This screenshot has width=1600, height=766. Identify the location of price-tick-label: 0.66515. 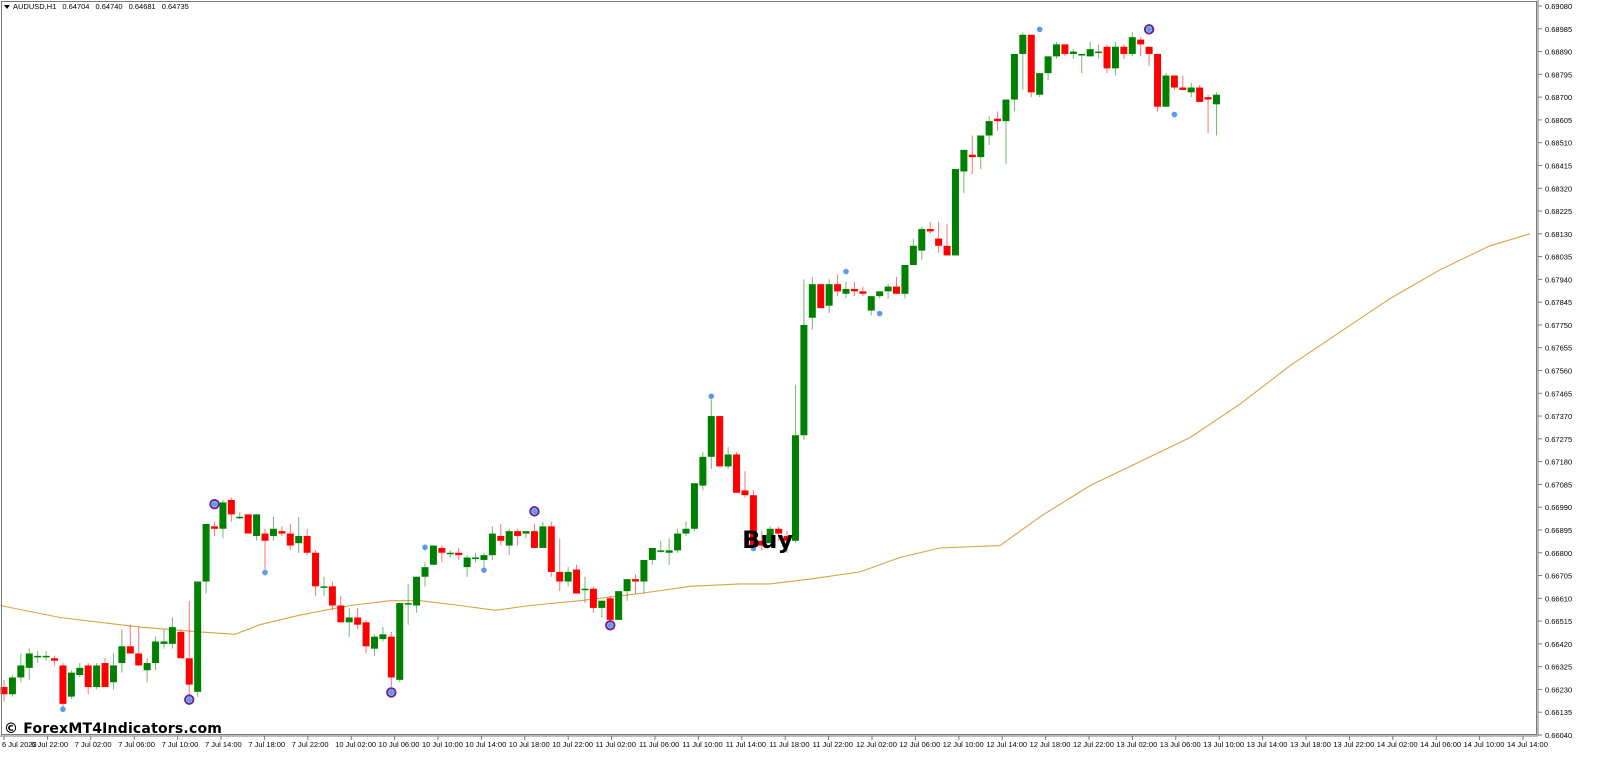
(1558, 621).